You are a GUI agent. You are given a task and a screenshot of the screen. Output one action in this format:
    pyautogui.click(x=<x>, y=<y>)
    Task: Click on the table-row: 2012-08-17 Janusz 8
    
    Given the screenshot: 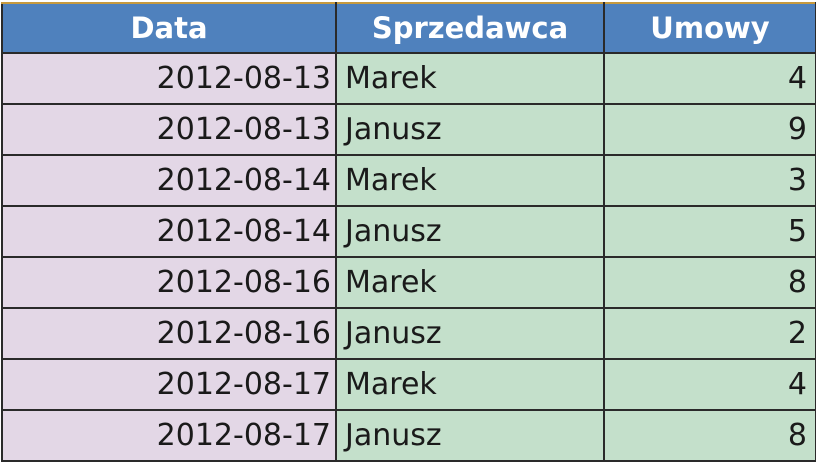 What is the action you would take?
    pyautogui.click(x=408, y=435)
    